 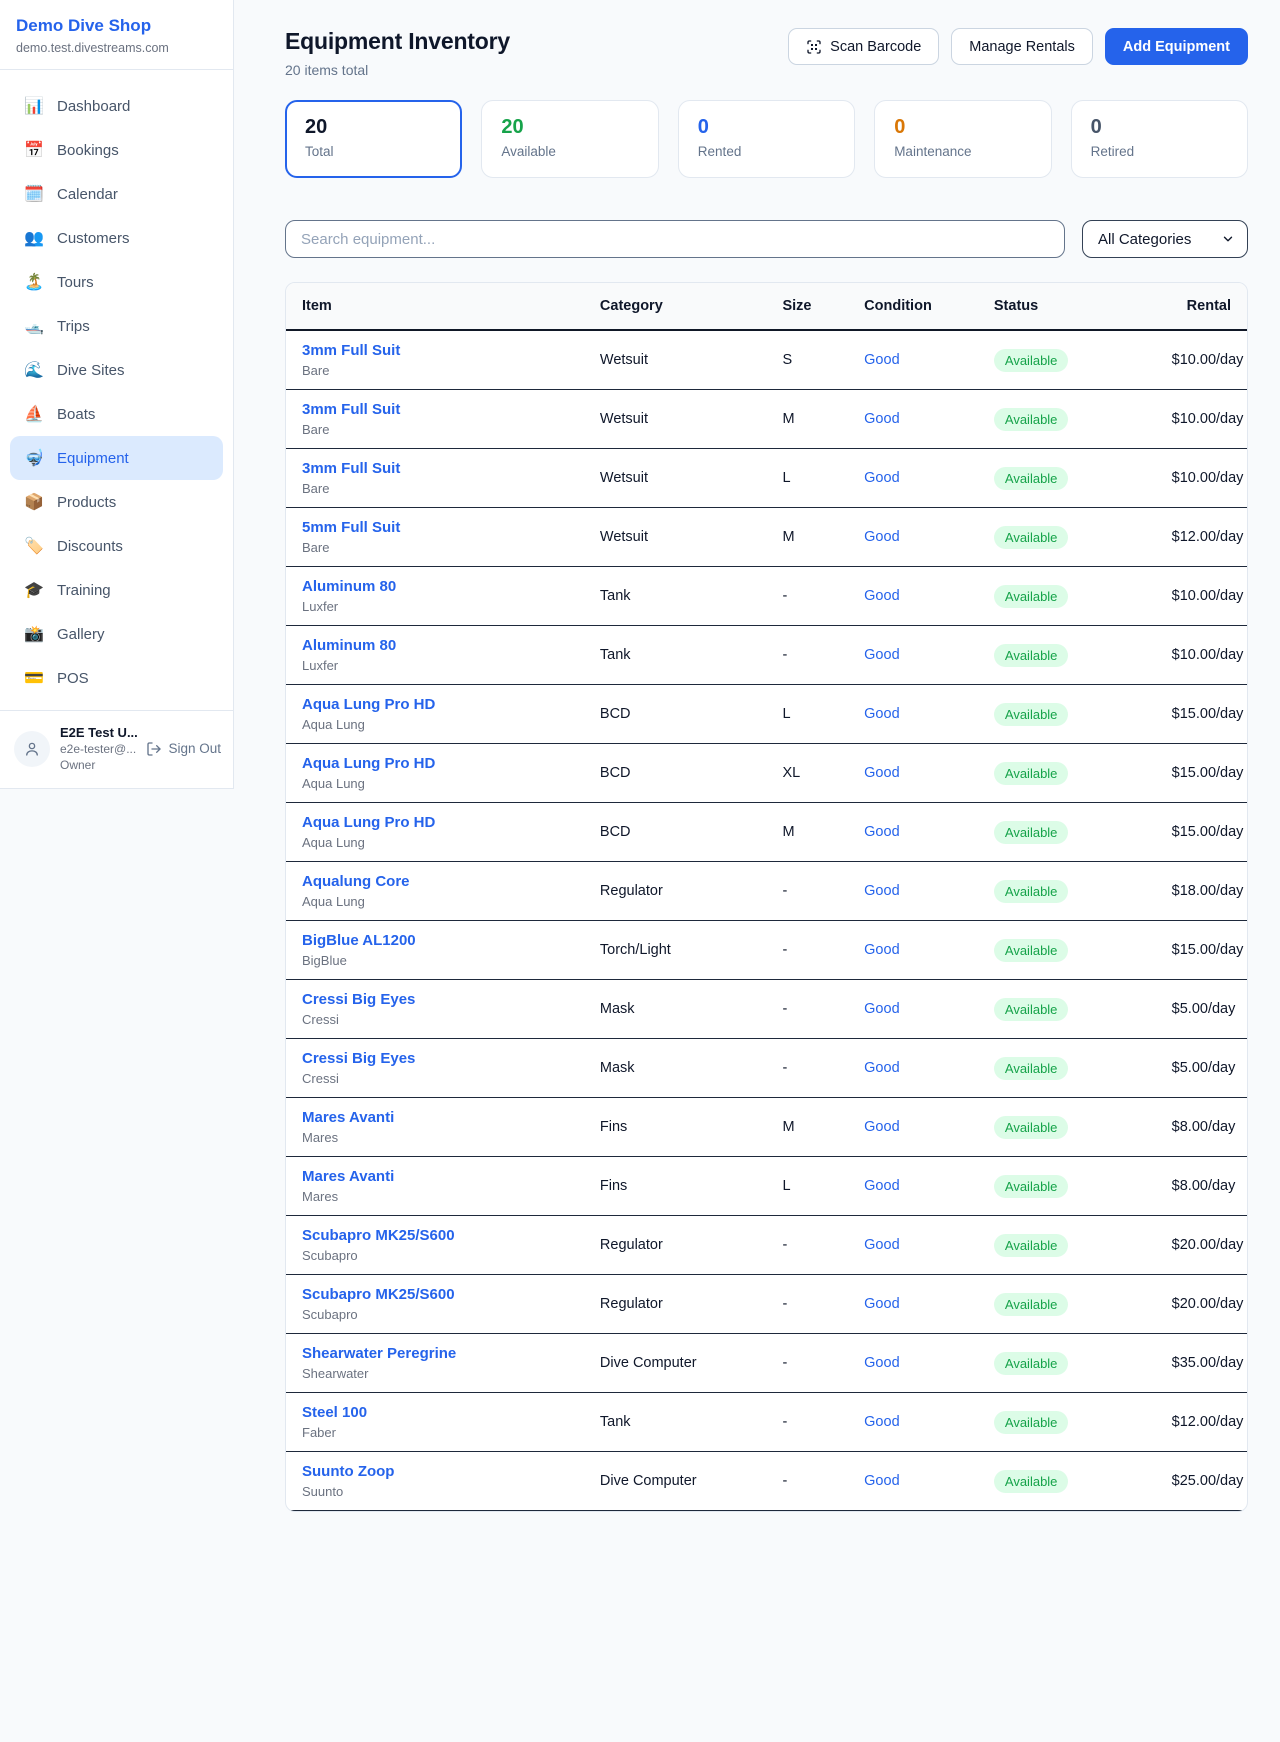 I want to click on item-category: Tank, so click(x=675, y=655).